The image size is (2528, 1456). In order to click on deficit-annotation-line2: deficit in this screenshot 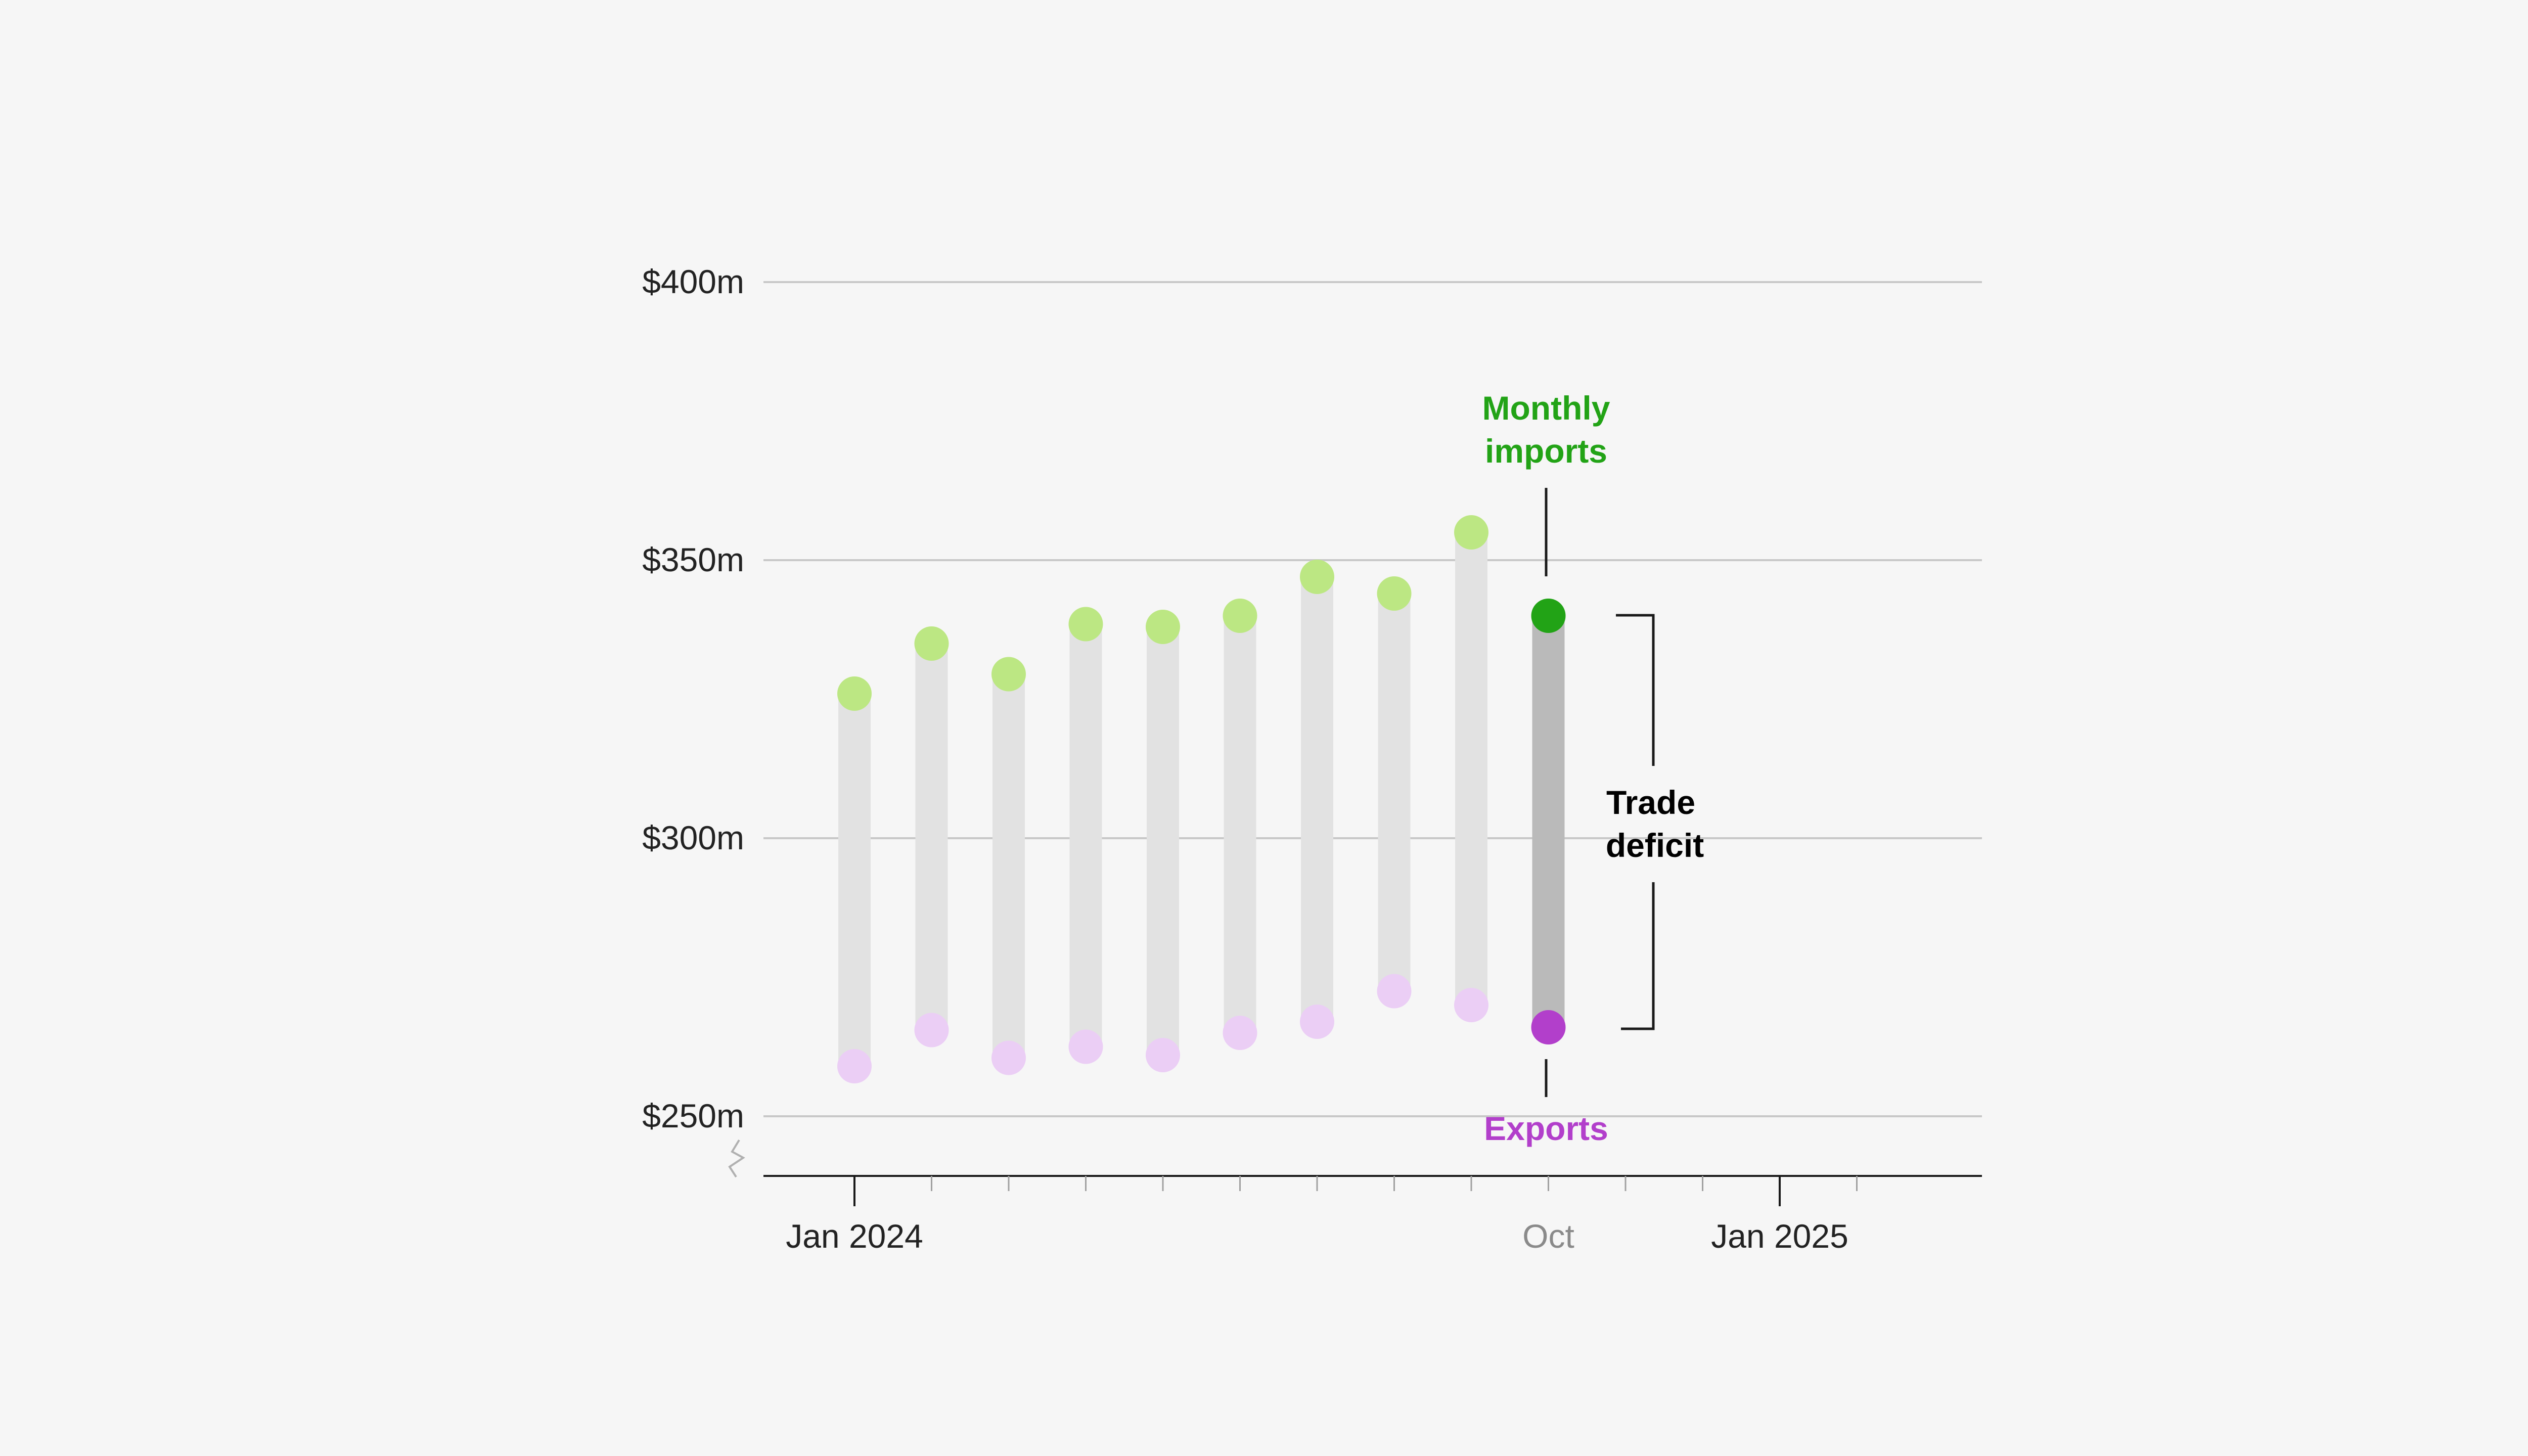, I will do `click(1655, 845)`.